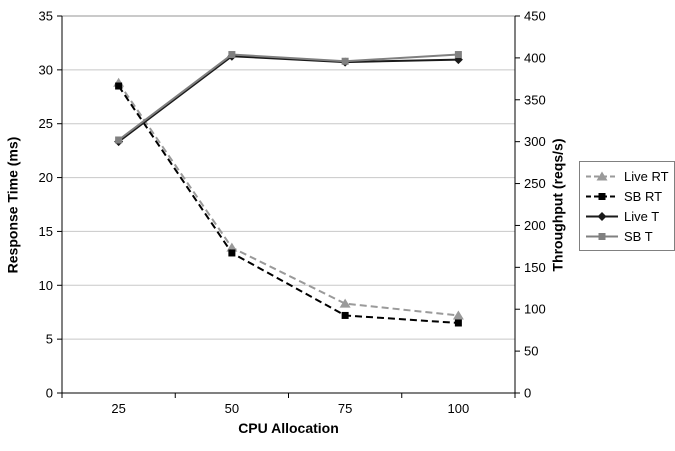 The image size is (675, 451). Describe the element at coordinates (602, 175) in the screenshot. I see `legend-swatch-live-rt-icon` at that location.